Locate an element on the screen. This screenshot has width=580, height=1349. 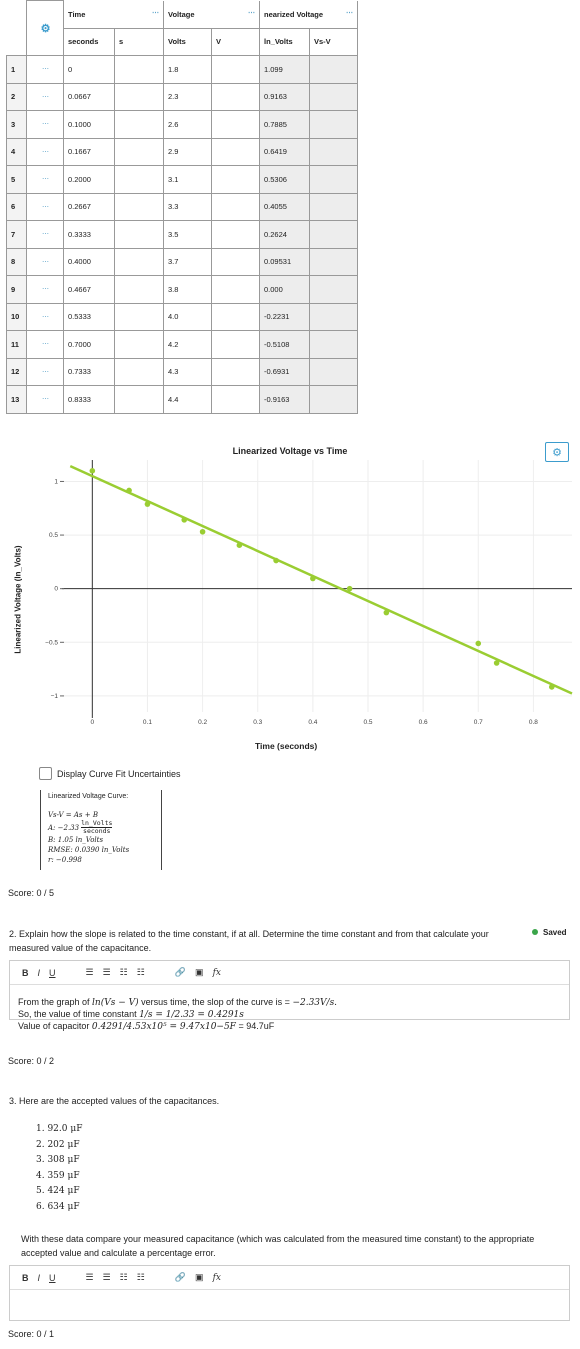
cell-time: 0.2667 is located at coordinates (89, 206).